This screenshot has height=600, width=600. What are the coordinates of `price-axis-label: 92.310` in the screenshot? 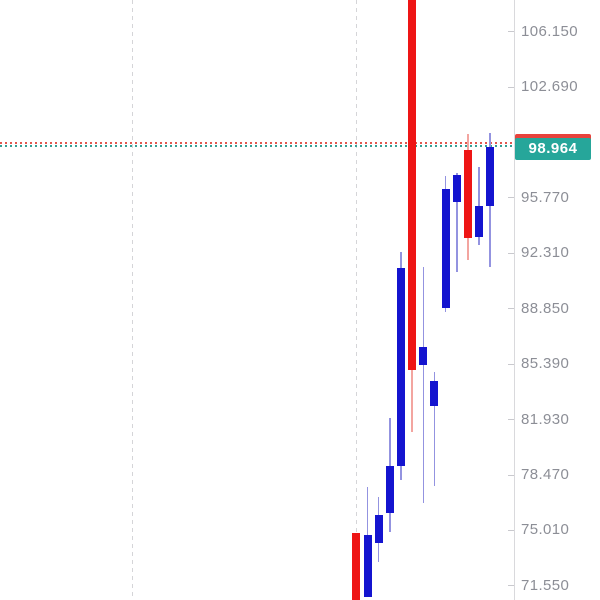 It's located at (545, 253).